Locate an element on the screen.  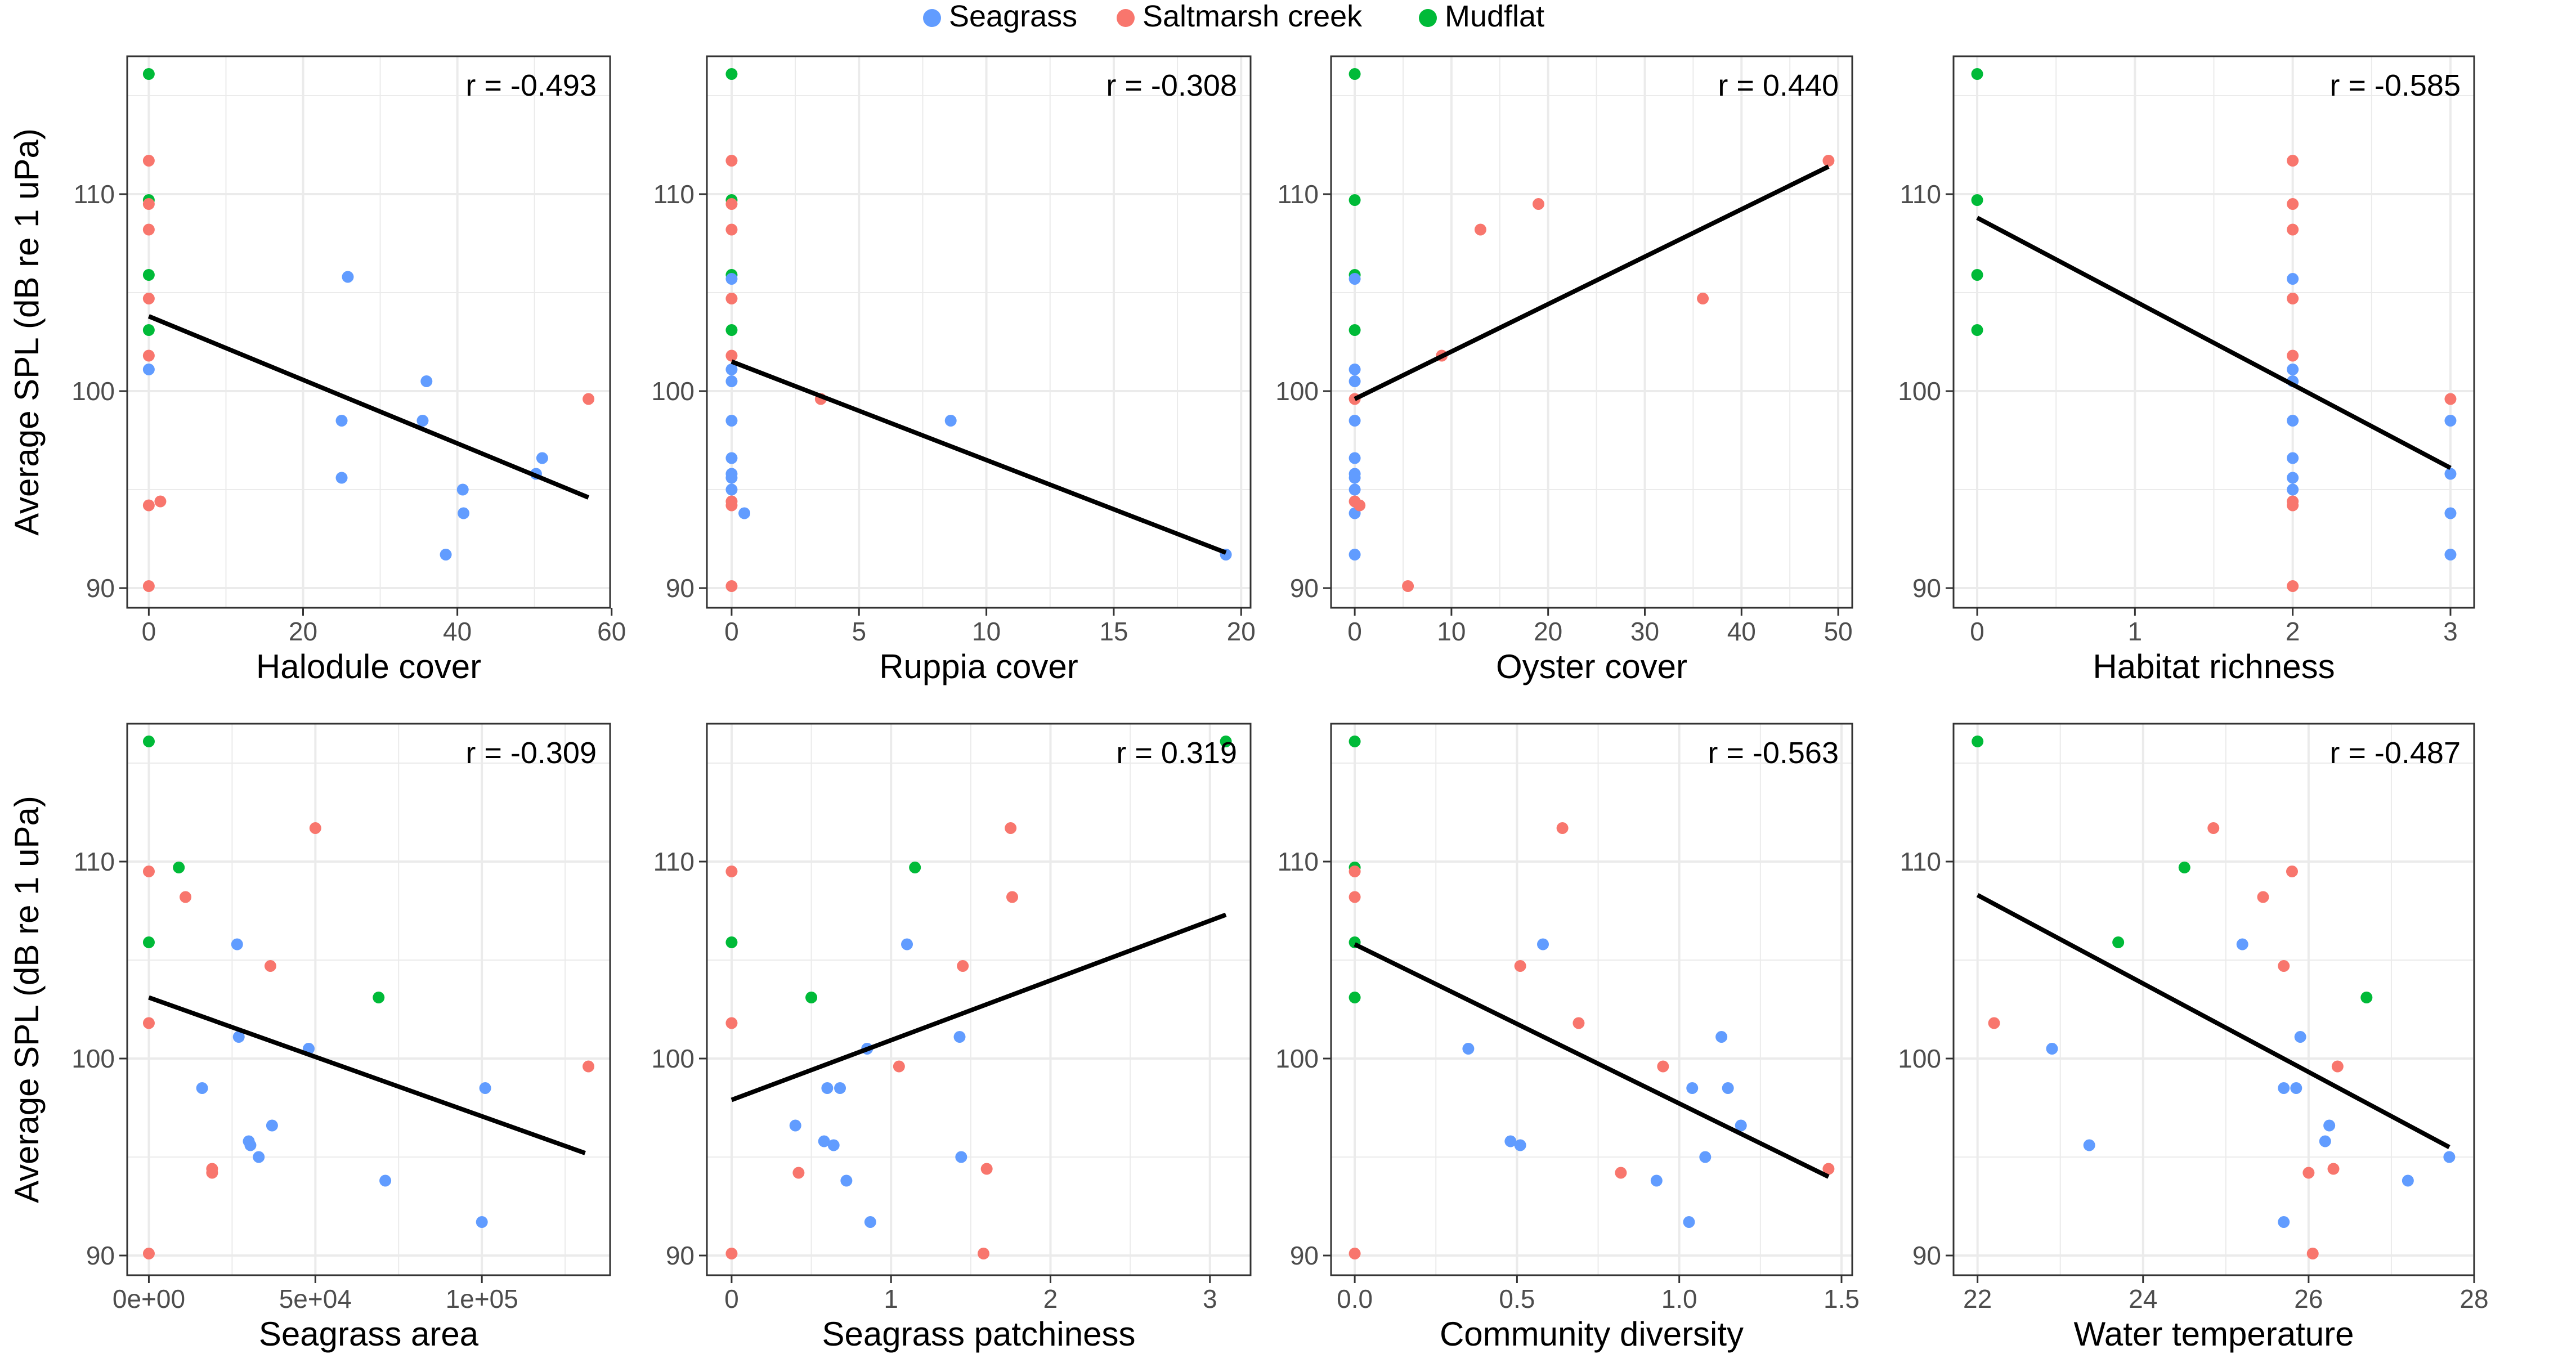
x-tick-label: 40 is located at coordinates (457, 631).